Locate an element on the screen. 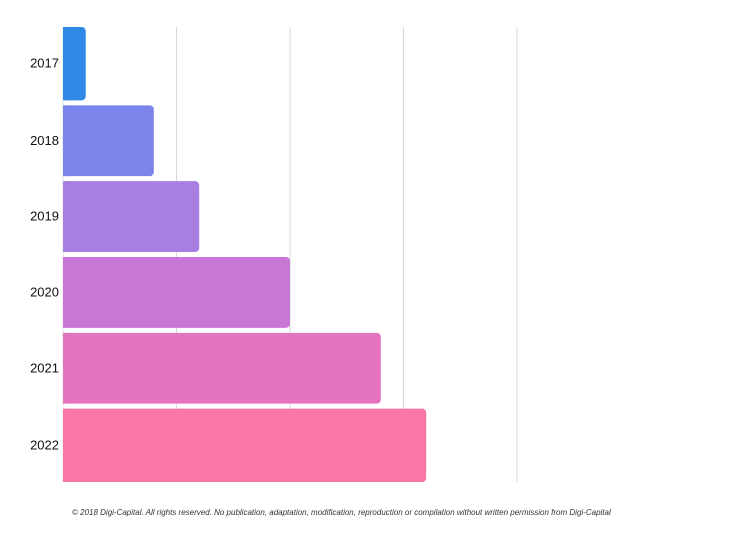 Image resolution: width=748 pixels, height=539 pixels. bar-2020 is located at coordinates (176, 292).